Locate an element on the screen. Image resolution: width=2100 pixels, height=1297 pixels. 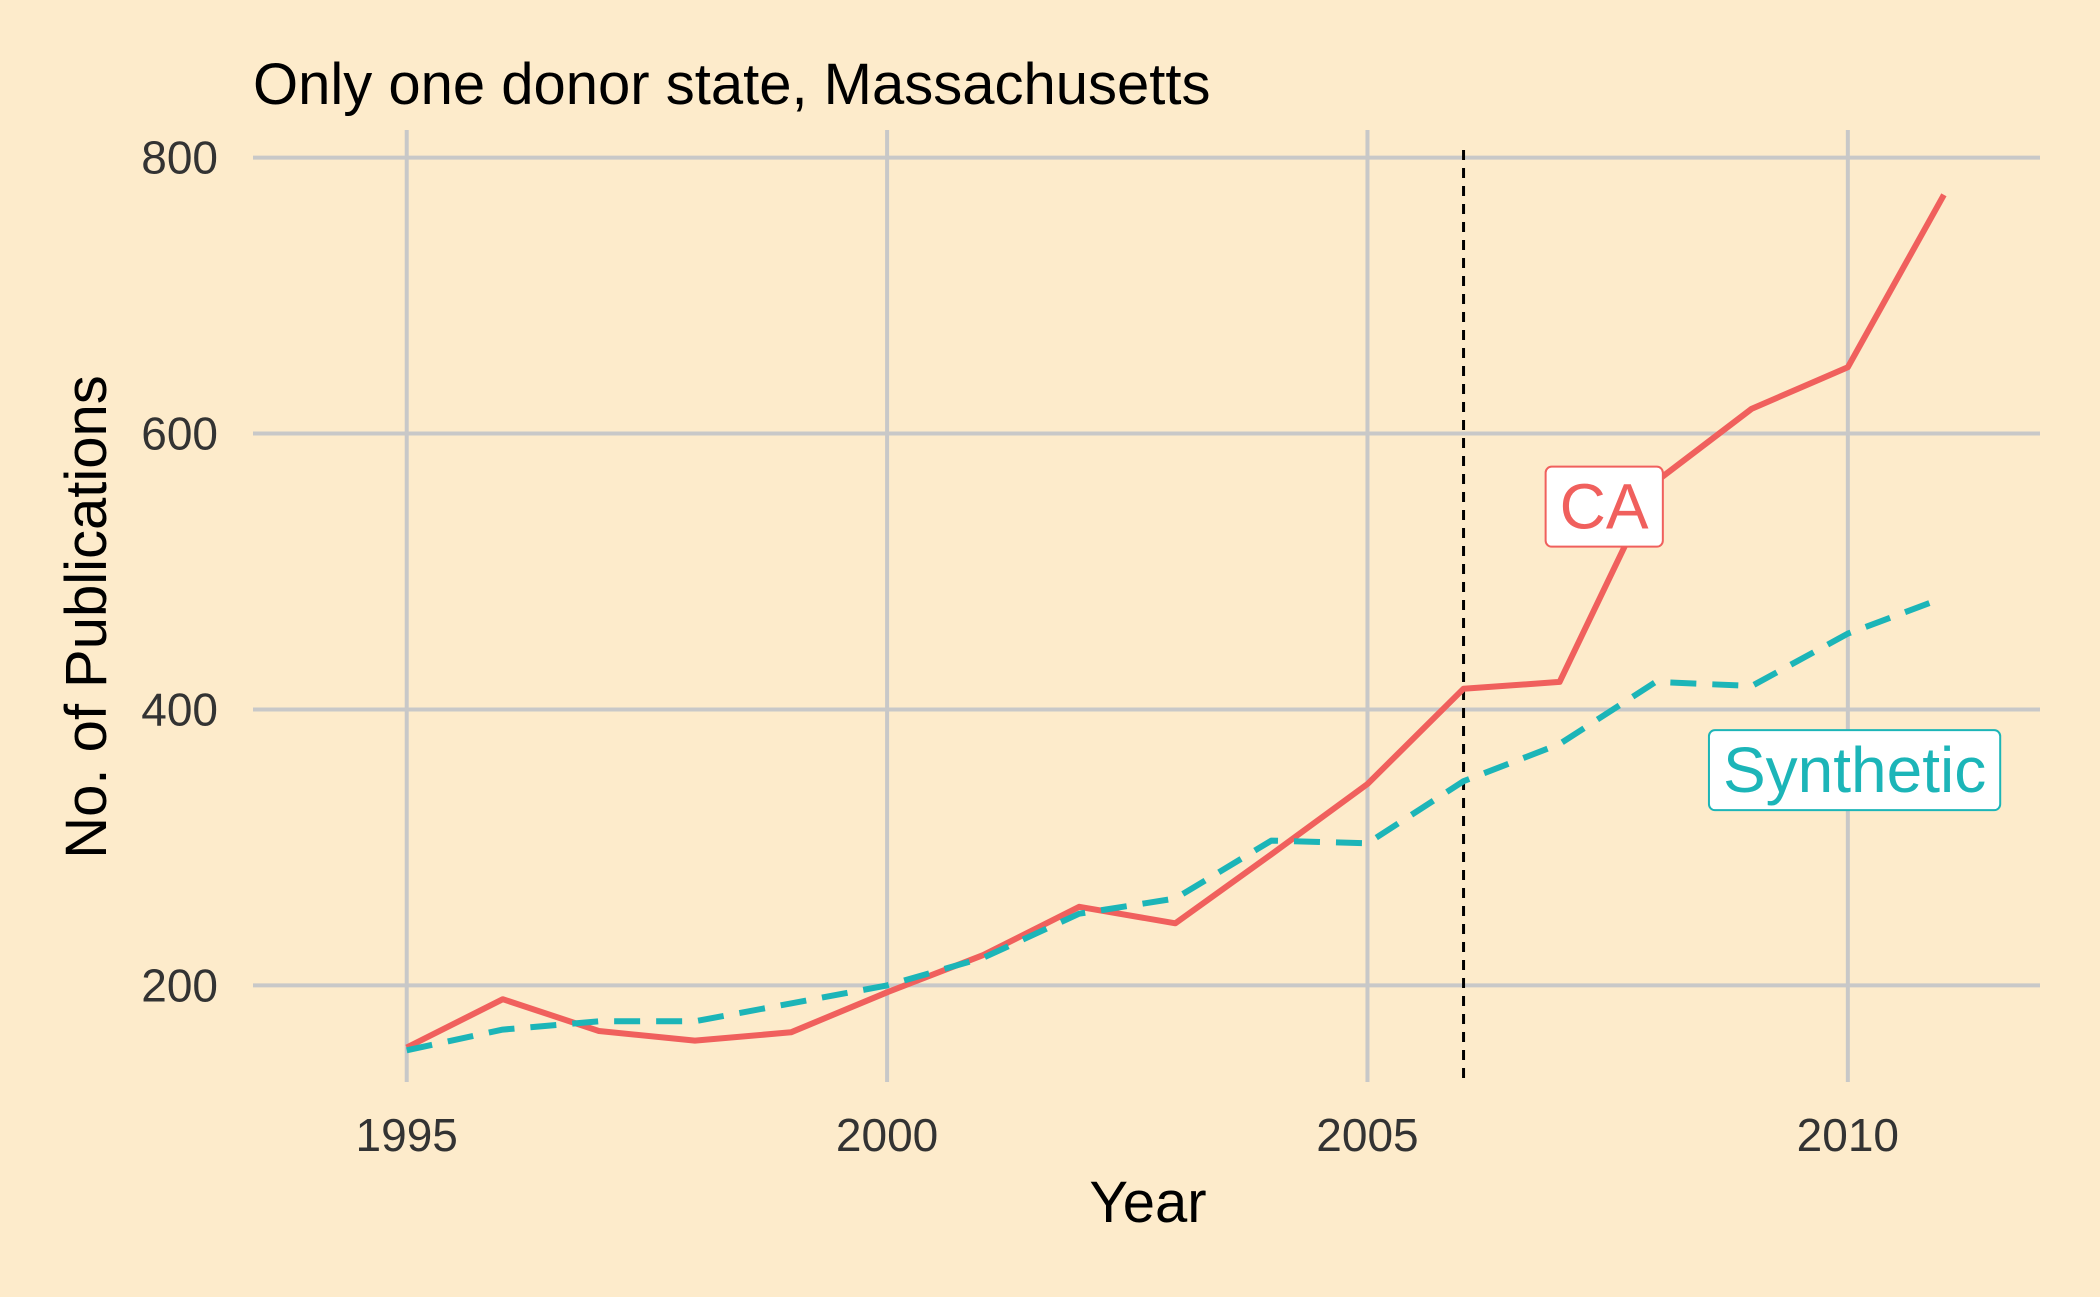
series-label-text: Synthetic is located at coordinates (1854, 770).